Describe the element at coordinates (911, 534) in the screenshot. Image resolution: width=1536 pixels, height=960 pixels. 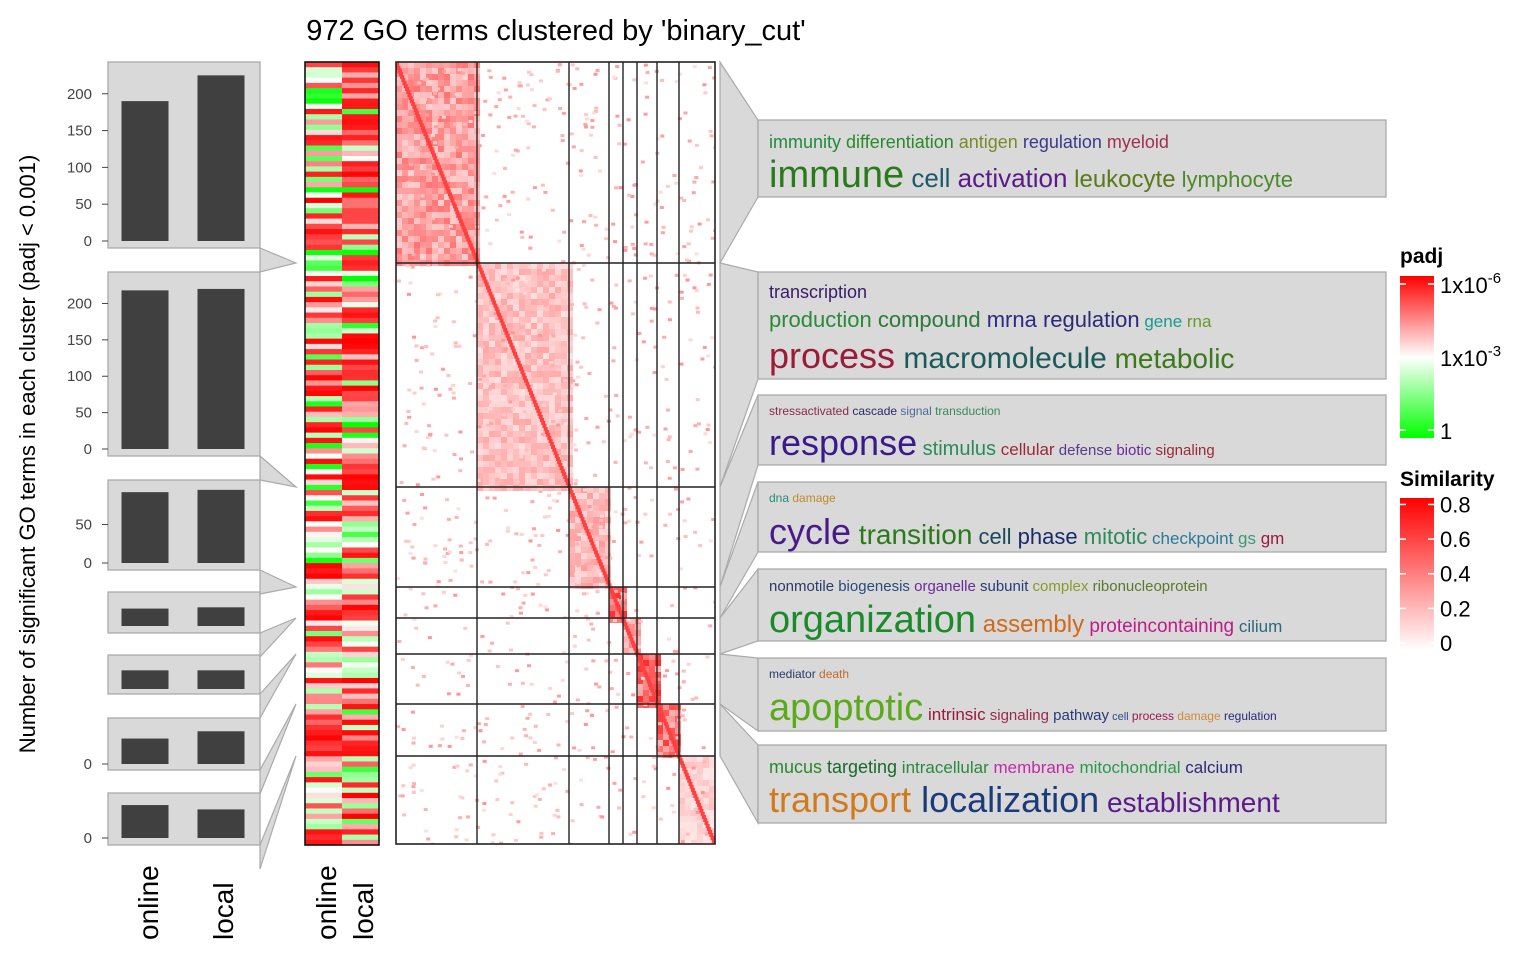
I see `word-cloud-term: transition` at that location.